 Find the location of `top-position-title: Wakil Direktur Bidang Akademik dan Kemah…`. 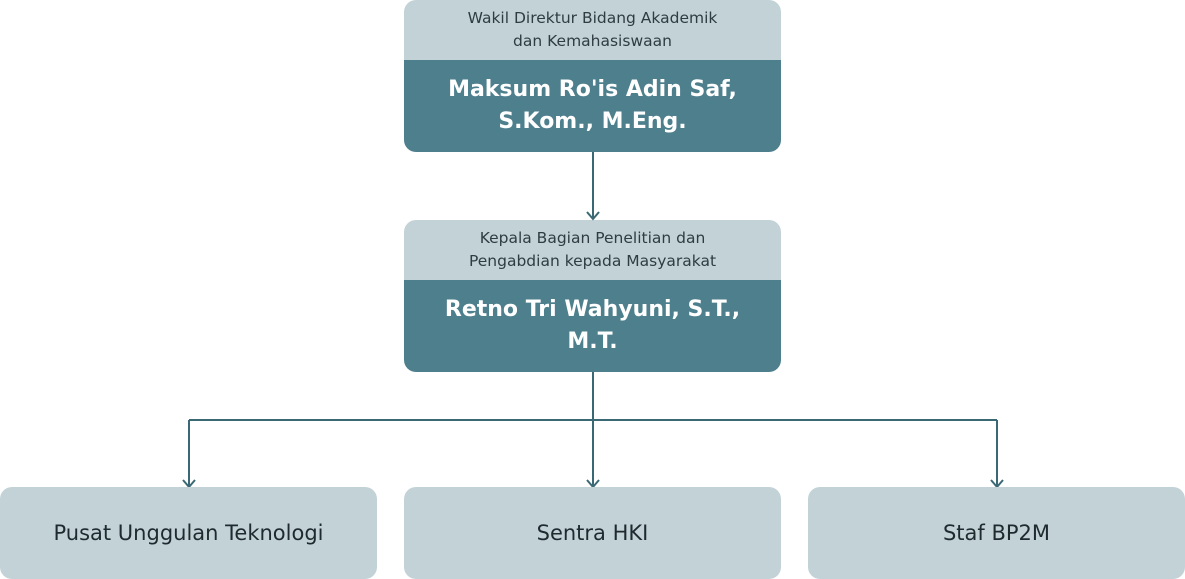

top-position-title: Wakil Direktur Bidang Akademik dan Kemah… is located at coordinates (592, 30).